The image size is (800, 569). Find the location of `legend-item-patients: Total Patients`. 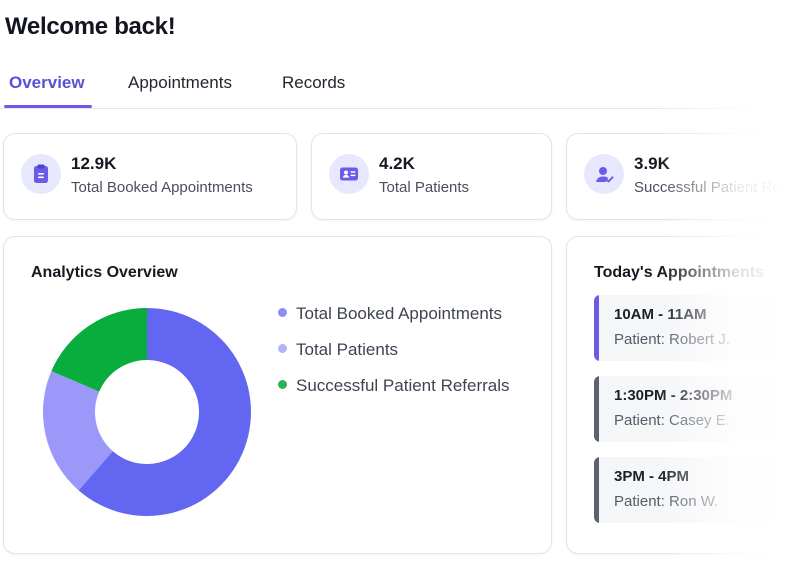

legend-item-patients: Total Patients is located at coordinates (338, 350).